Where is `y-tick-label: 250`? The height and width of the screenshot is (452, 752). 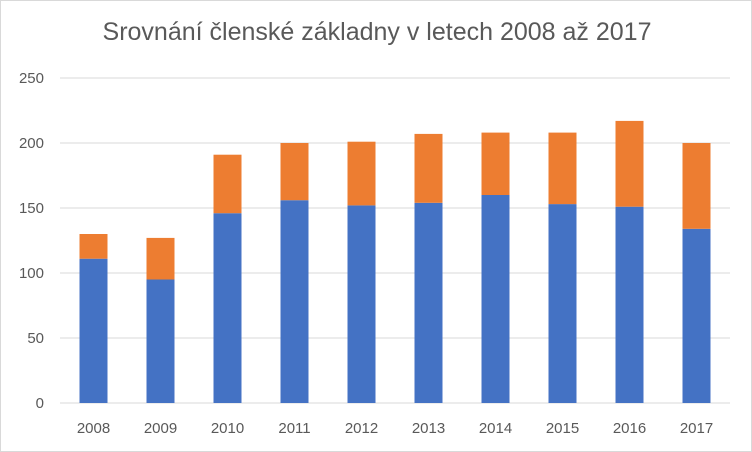
y-tick-label: 250 is located at coordinates (31, 78).